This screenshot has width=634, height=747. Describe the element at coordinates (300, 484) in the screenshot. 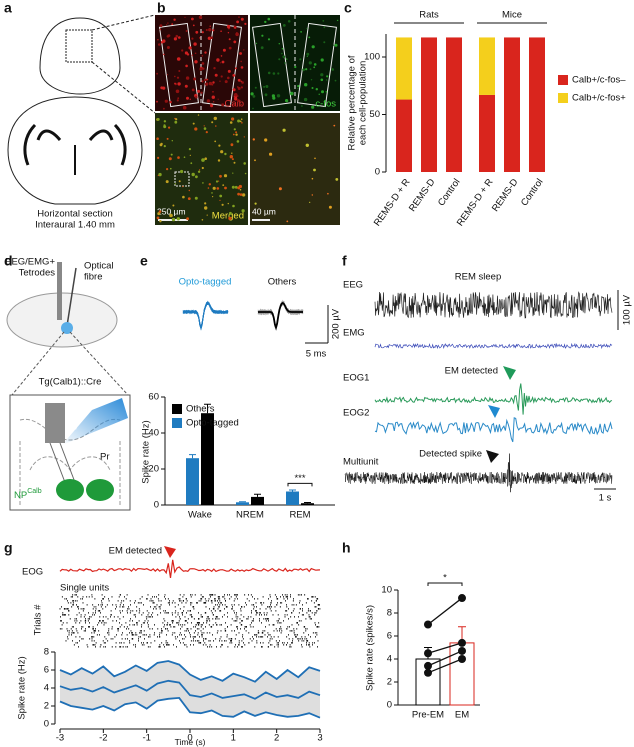

I see `significance-bracket` at that location.